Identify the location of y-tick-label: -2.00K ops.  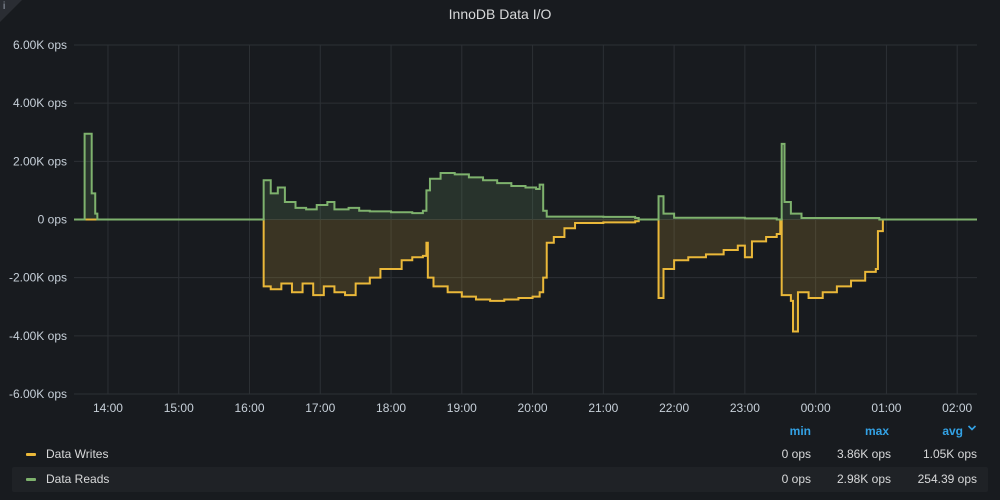
(38, 278).